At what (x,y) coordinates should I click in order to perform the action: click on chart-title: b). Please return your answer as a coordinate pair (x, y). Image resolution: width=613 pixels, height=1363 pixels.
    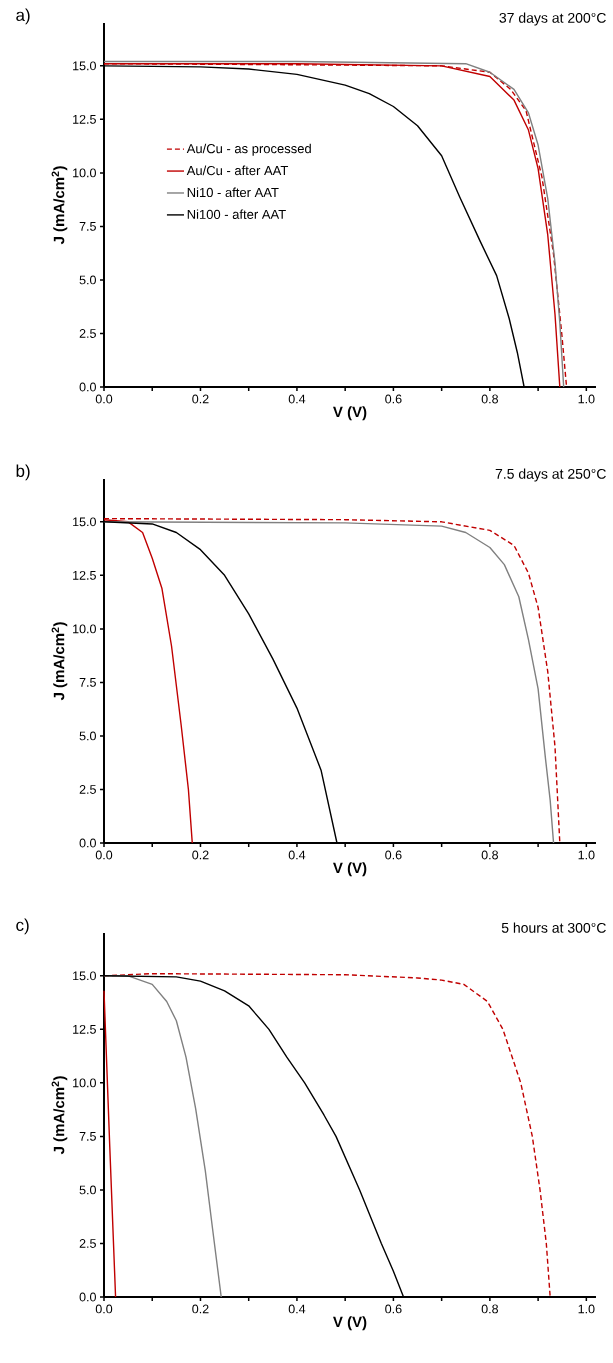
    Looking at the image, I should click on (23, 472).